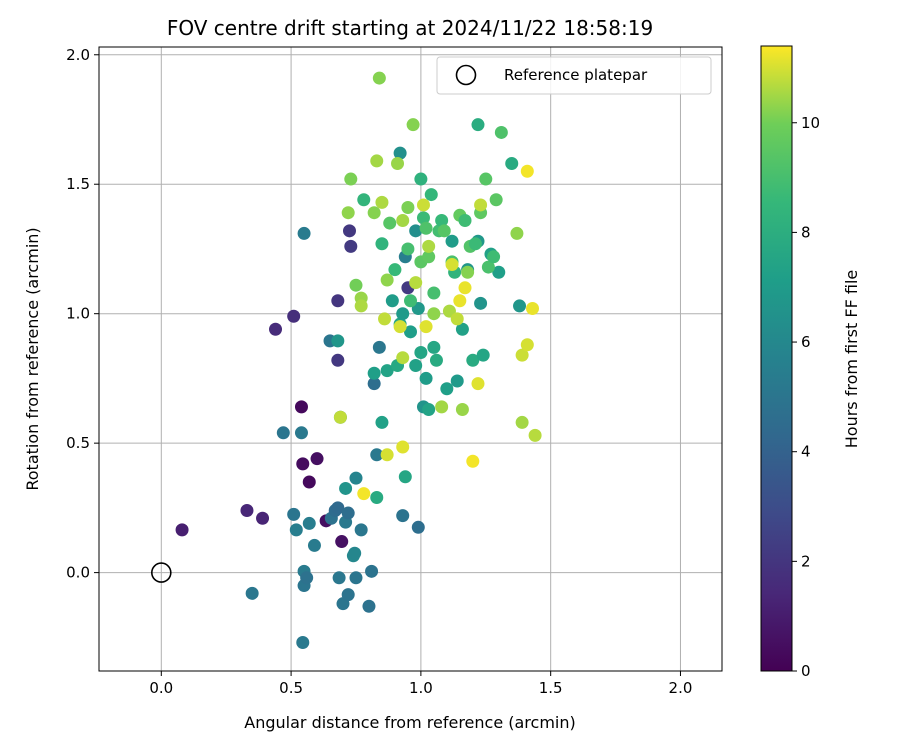  I want to click on colorbar-tick-label: 2, so click(806, 561).